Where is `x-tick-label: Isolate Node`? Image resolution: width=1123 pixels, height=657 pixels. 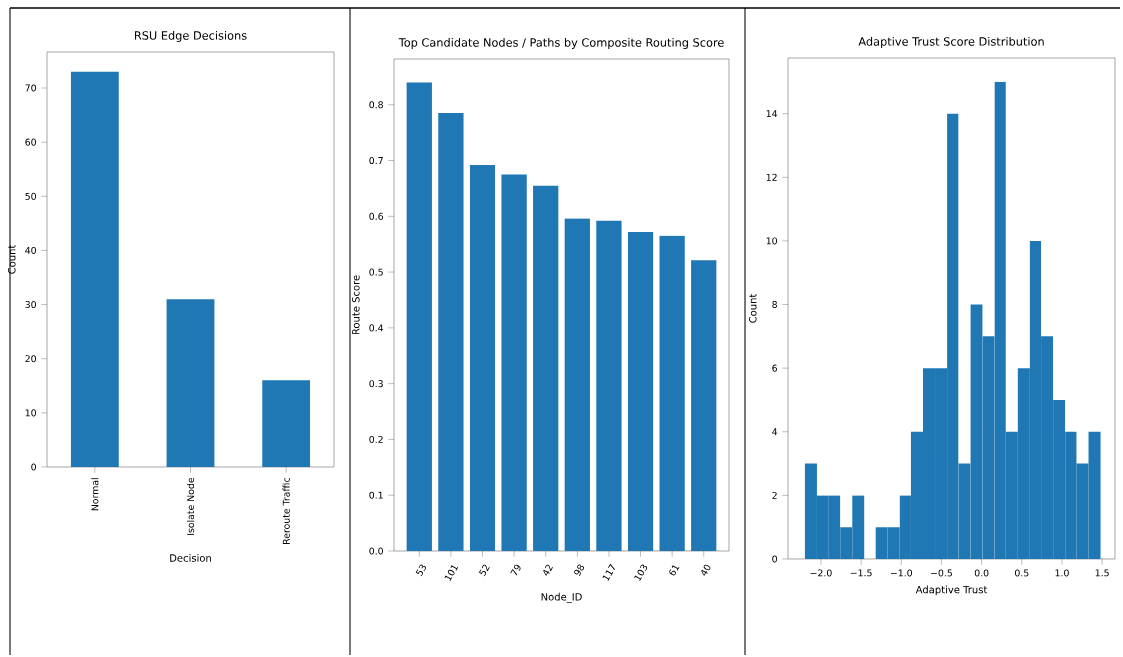
x-tick-label: Isolate Node is located at coordinates (190, 506).